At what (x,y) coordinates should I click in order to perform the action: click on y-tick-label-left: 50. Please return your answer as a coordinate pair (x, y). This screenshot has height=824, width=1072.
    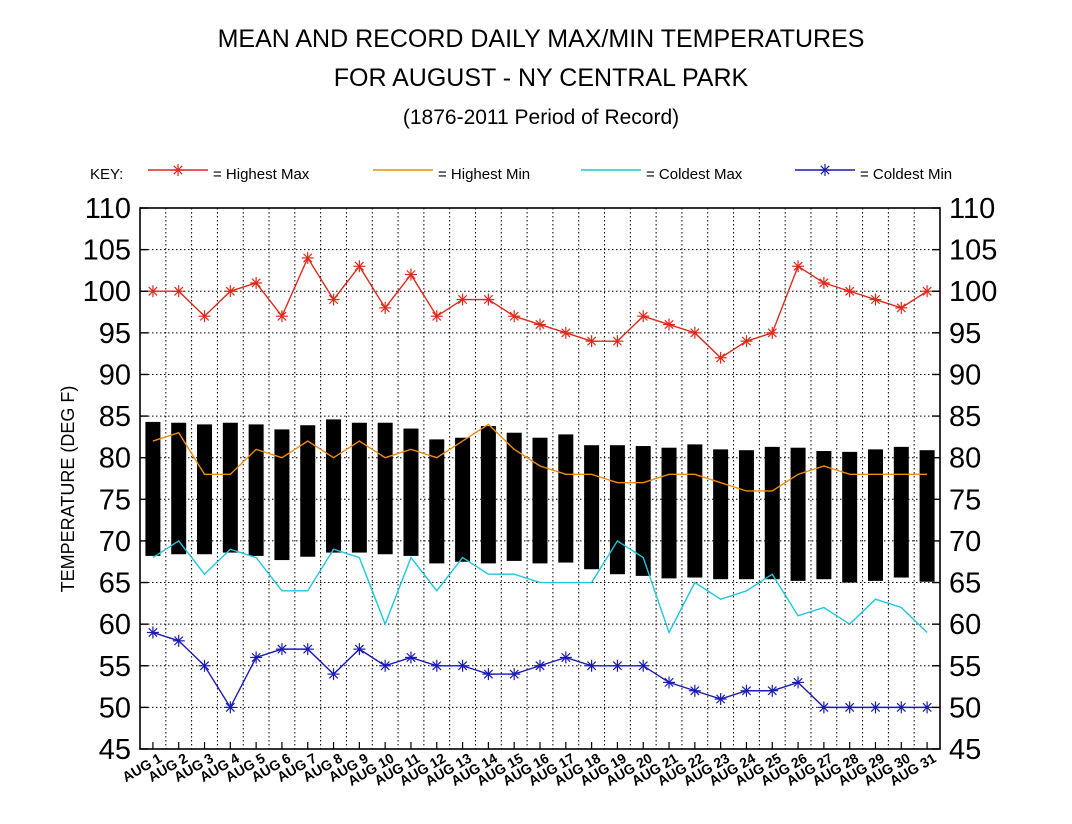
    Looking at the image, I should click on (115, 708).